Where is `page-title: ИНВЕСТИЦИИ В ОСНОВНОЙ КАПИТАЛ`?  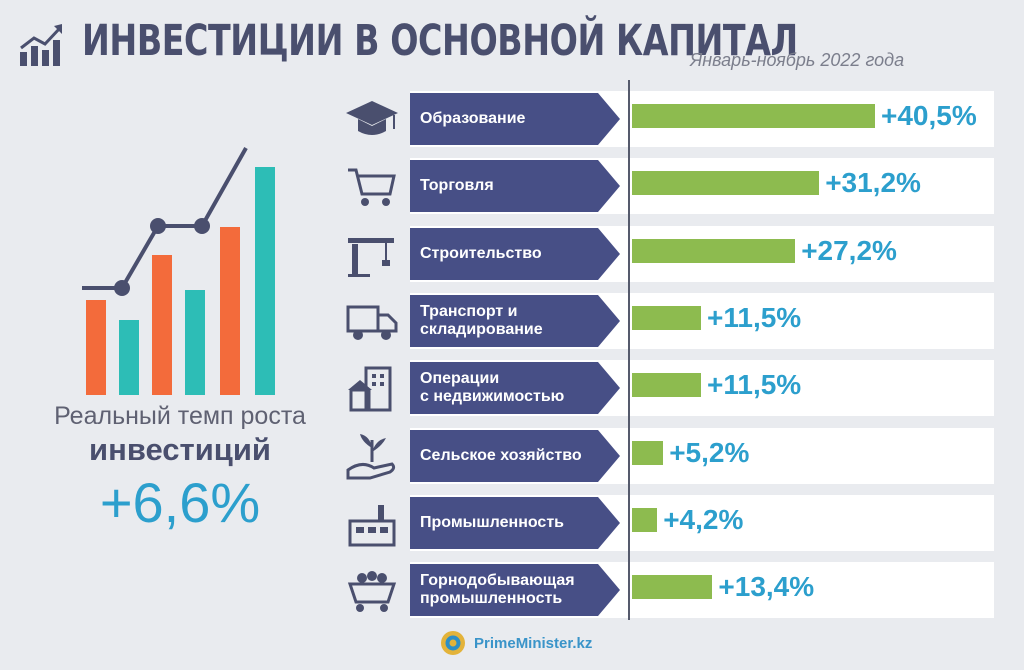
page-title: ИНВЕСТИЦИИ В ОСНОВНОЙ КАПИТАЛ is located at coordinates (440, 41).